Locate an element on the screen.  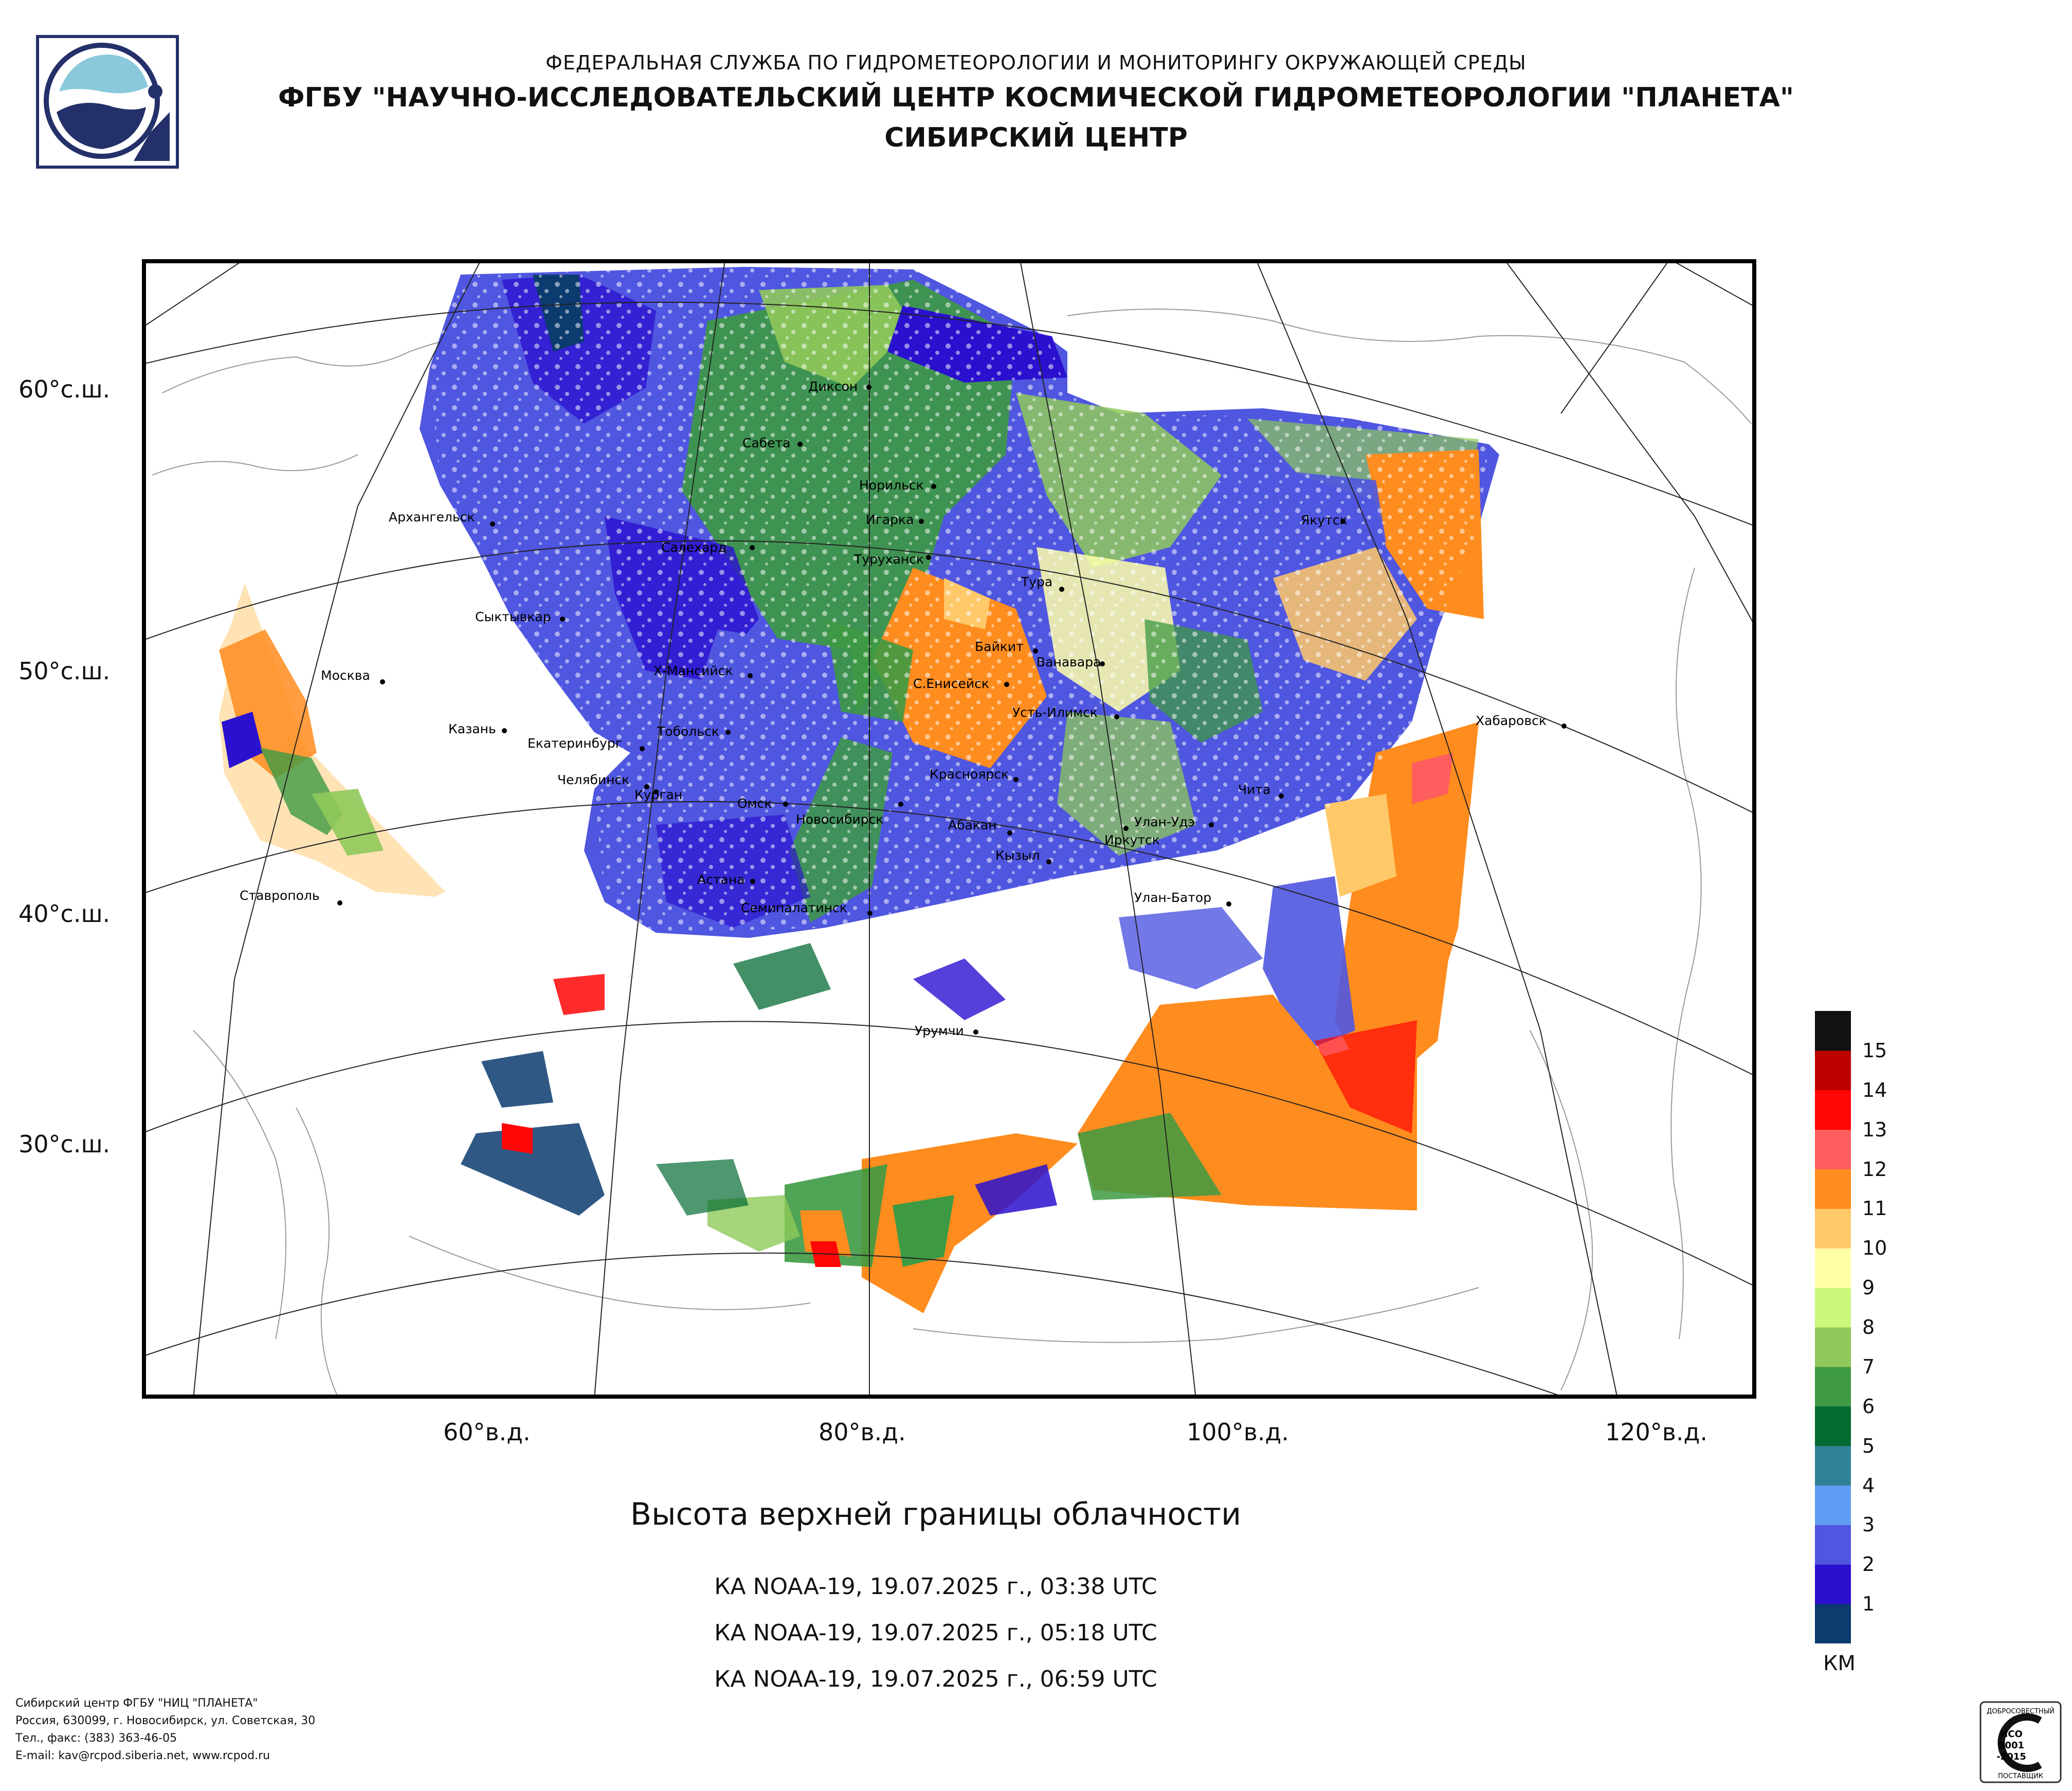
legend-level-label: 13 is located at coordinates (1874, 1129).